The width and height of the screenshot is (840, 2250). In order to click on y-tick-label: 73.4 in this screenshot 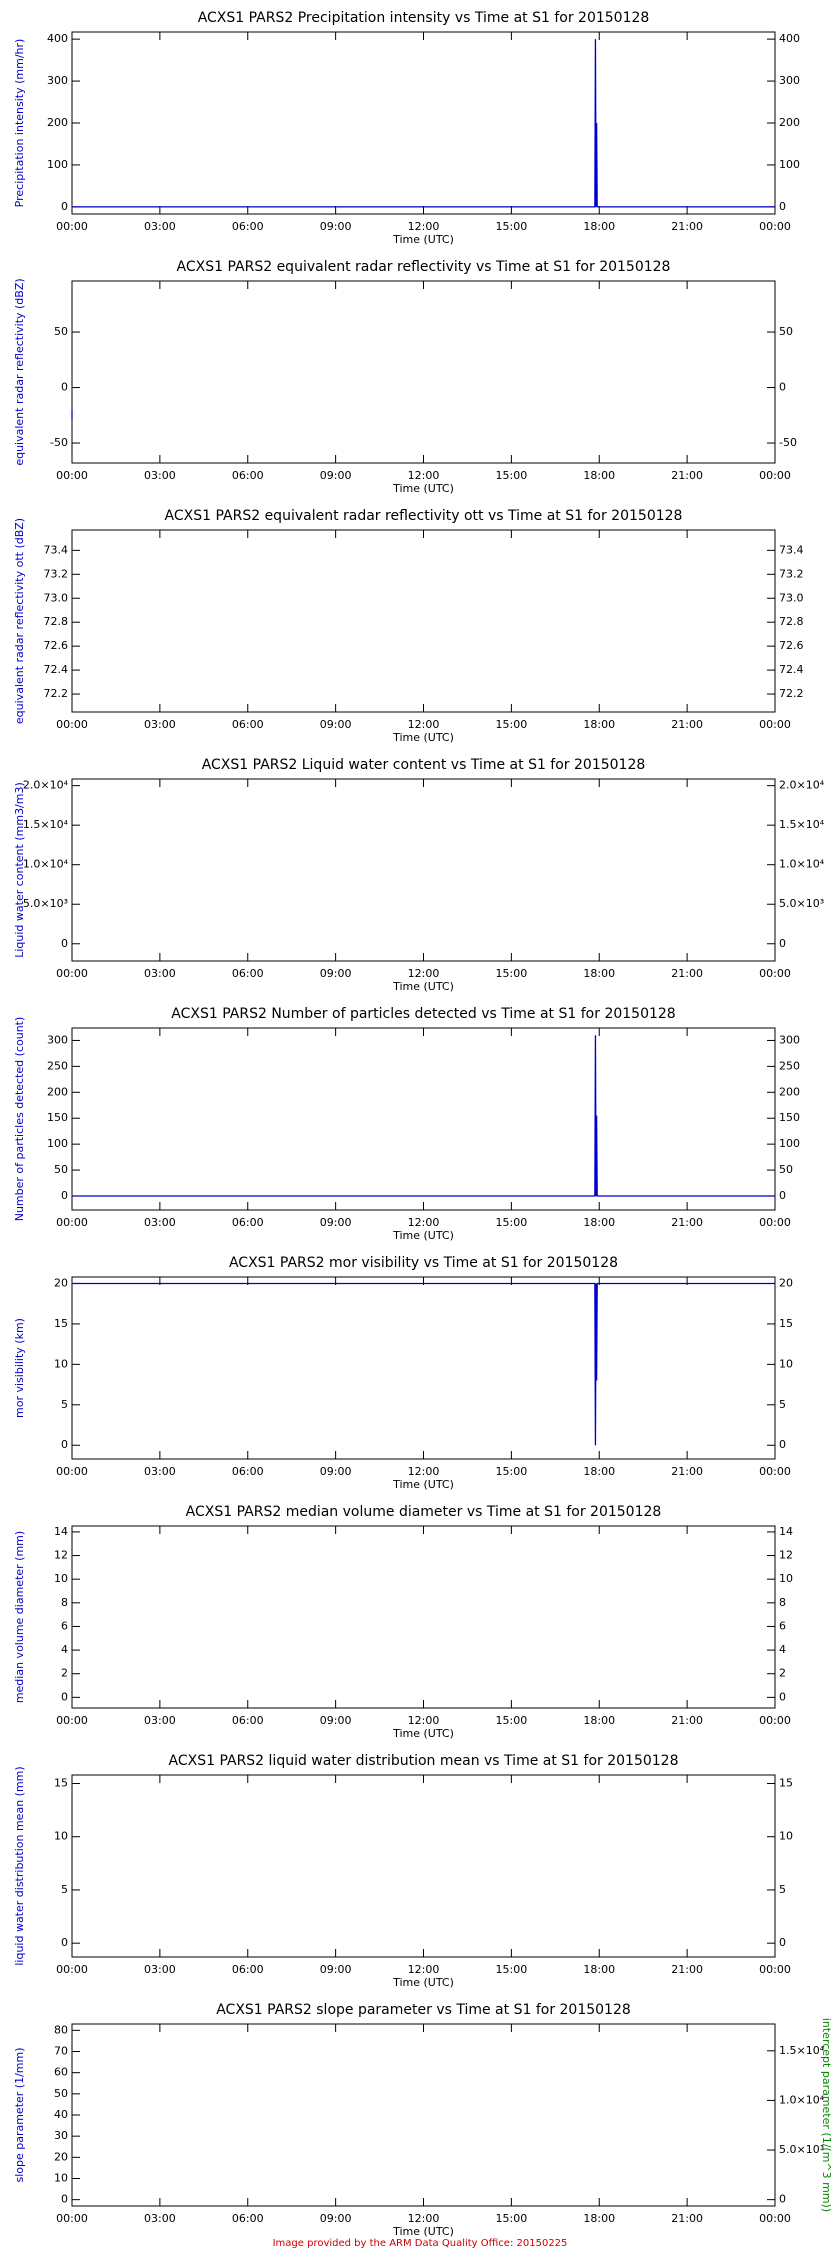, I will do `click(56, 549)`.